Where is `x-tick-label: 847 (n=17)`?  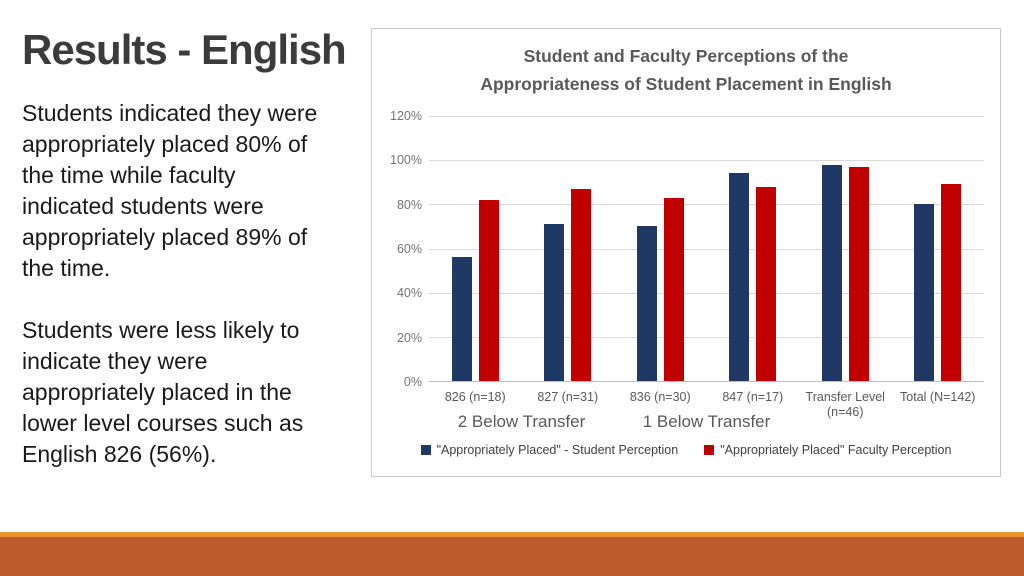 x-tick-label: 847 (n=17) is located at coordinates (753, 397).